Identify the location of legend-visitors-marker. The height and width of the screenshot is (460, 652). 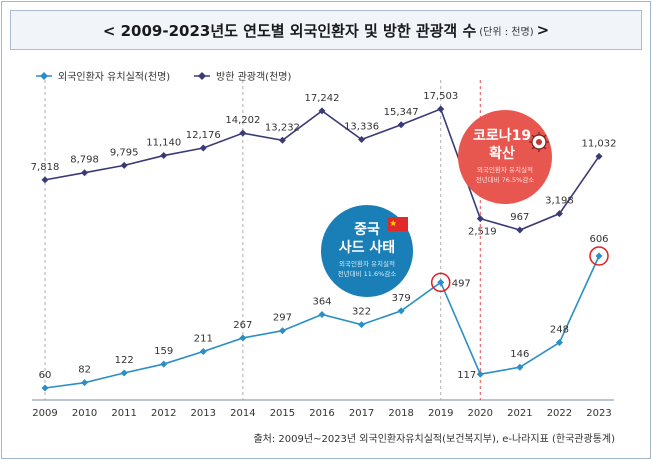
(202, 76).